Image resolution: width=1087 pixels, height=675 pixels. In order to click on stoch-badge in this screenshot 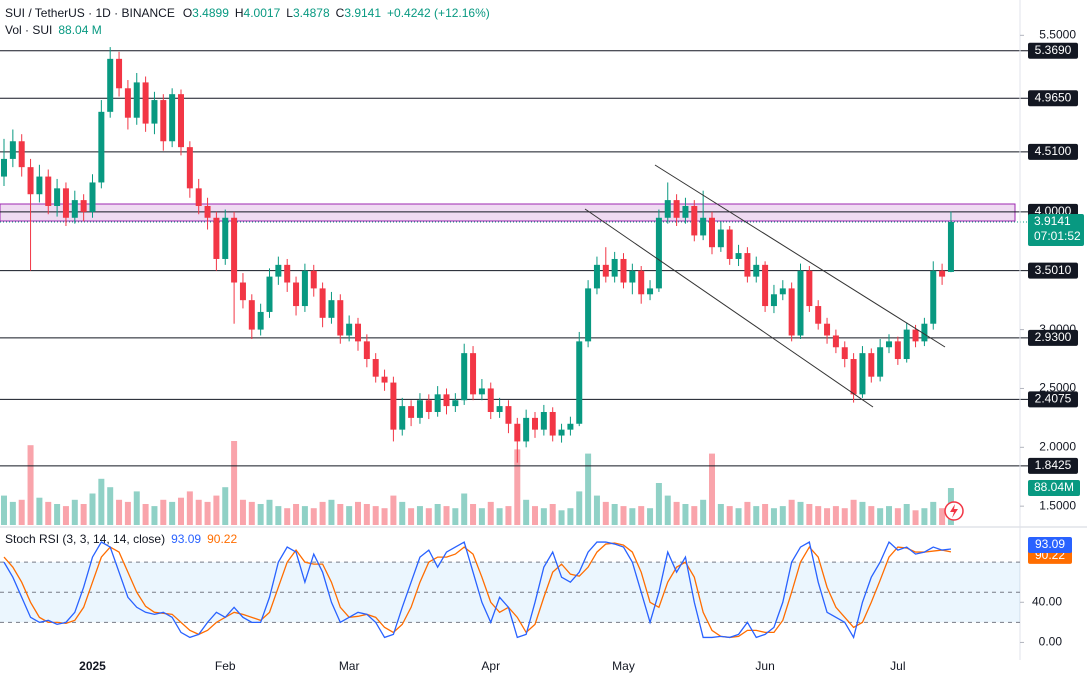, I will do `click(1050, 544)`.